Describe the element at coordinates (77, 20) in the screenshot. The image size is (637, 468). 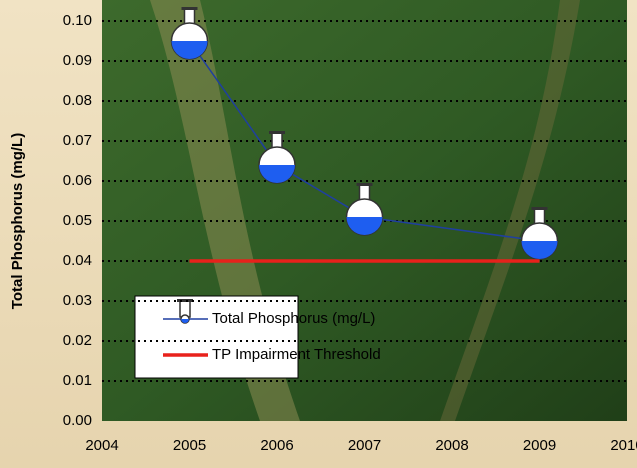
I see `y-tick-label: 0.10` at that location.